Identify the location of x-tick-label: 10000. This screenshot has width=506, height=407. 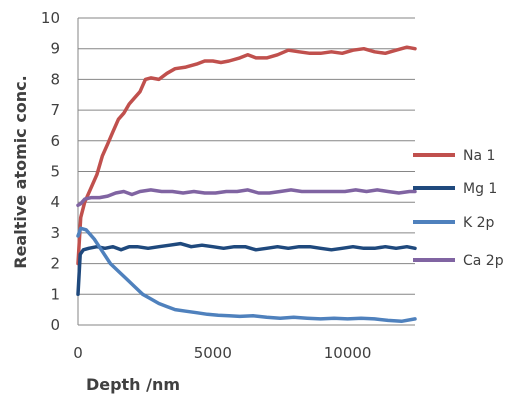
(348, 353).